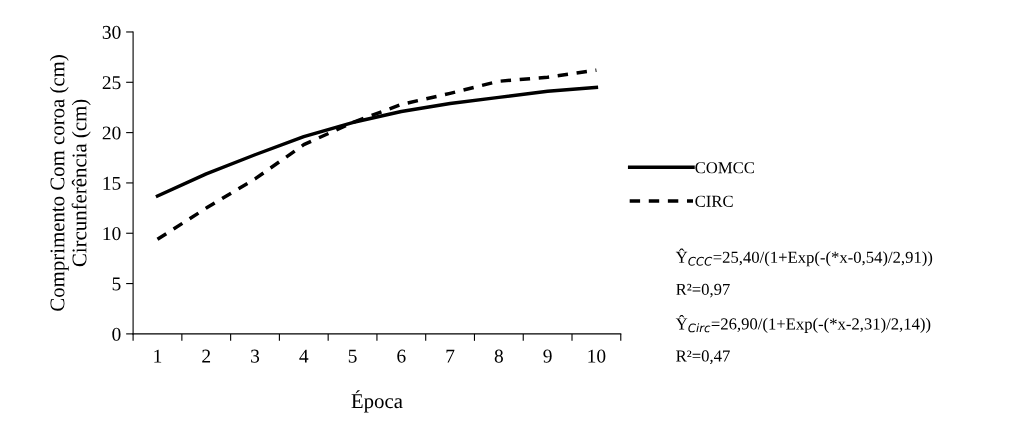 Image resolution: width=1016 pixels, height=444 pixels. What do you see at coordinates (352, 356) in the screenshot?
I see `x-tick-label: 5` at bounding box center [352, 356].